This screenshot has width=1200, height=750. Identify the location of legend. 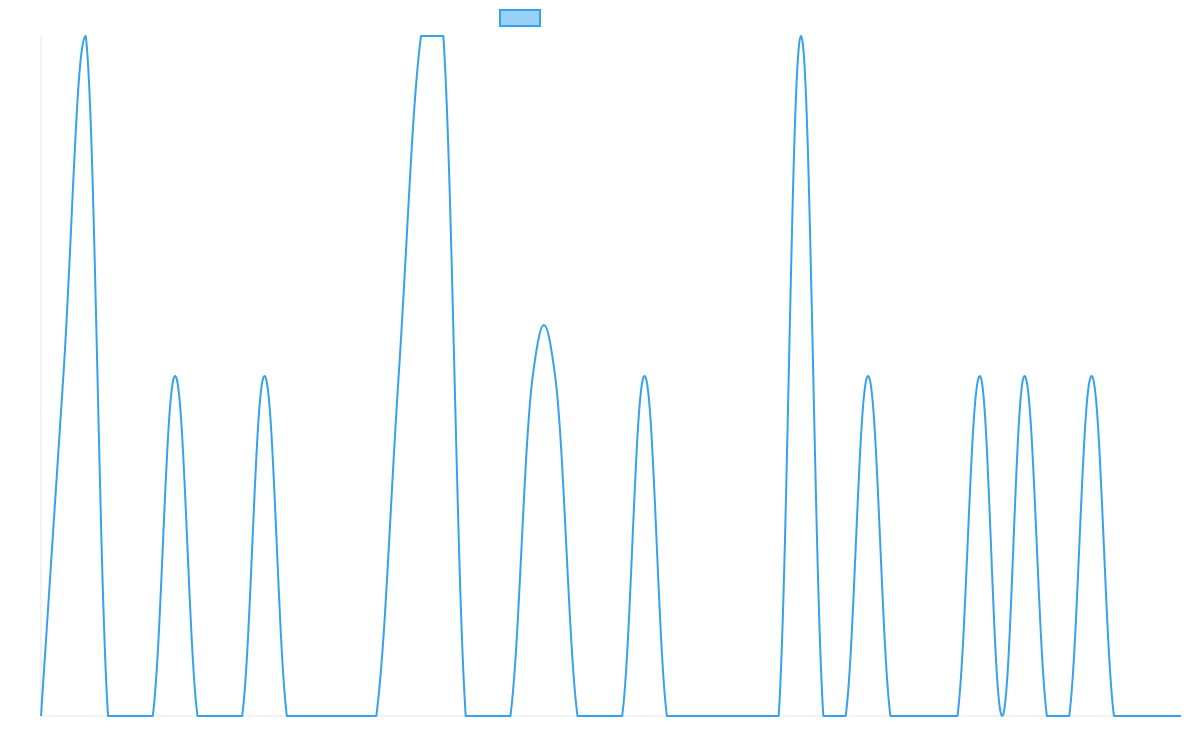
(520, 18).